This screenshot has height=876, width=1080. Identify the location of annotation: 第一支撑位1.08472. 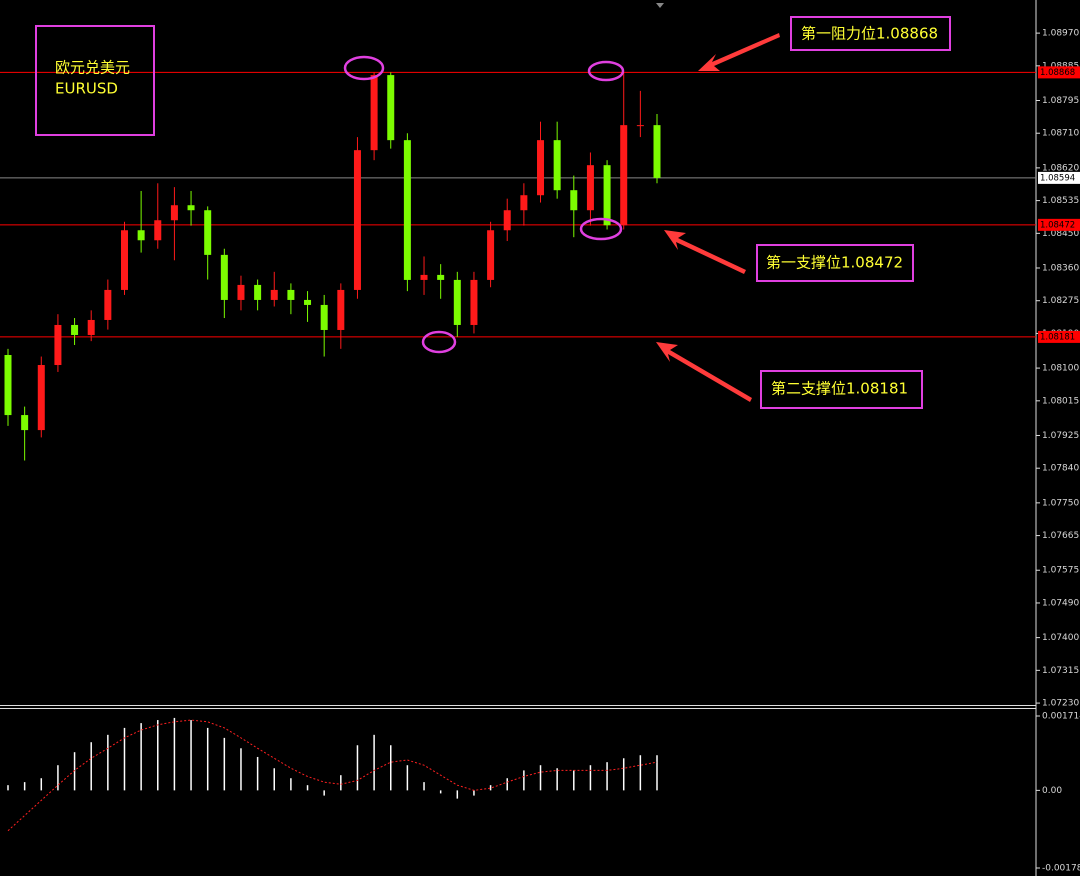
(834, 263).